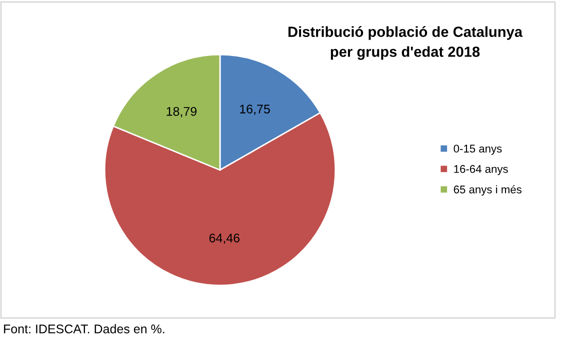 The image size is (561, 341). What do you see at coordinates (255, 109) in the screenshot?
I see `data-label: 16,75` at bounding box center [255, 109].